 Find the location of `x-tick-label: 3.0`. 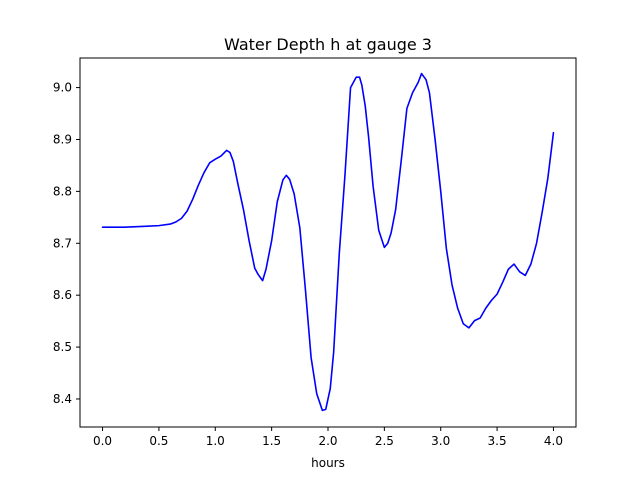

x-tick-label: 3.0 is located at coordinates (440, 441).